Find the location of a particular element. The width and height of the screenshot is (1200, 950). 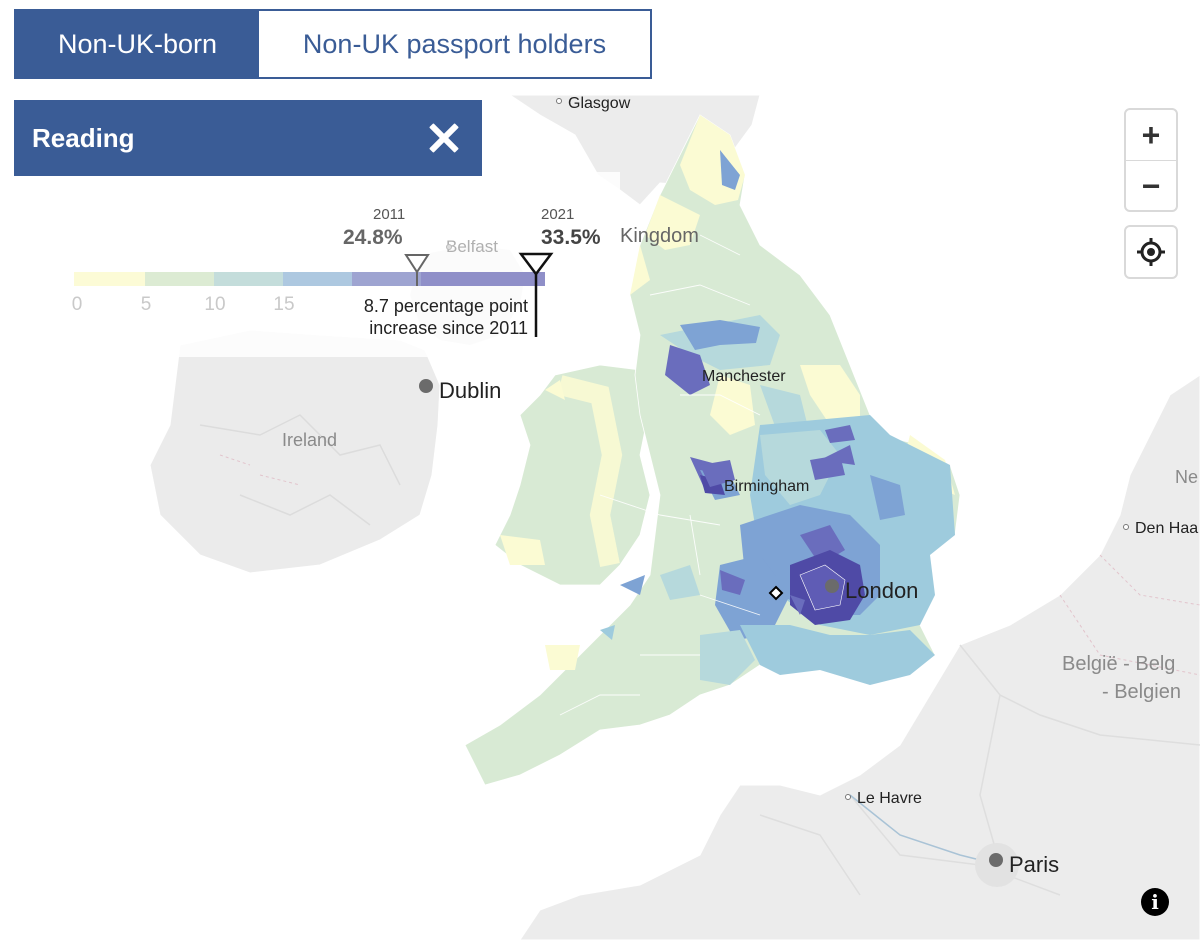

crosshair-icon is located at coordinates (1151, 252).